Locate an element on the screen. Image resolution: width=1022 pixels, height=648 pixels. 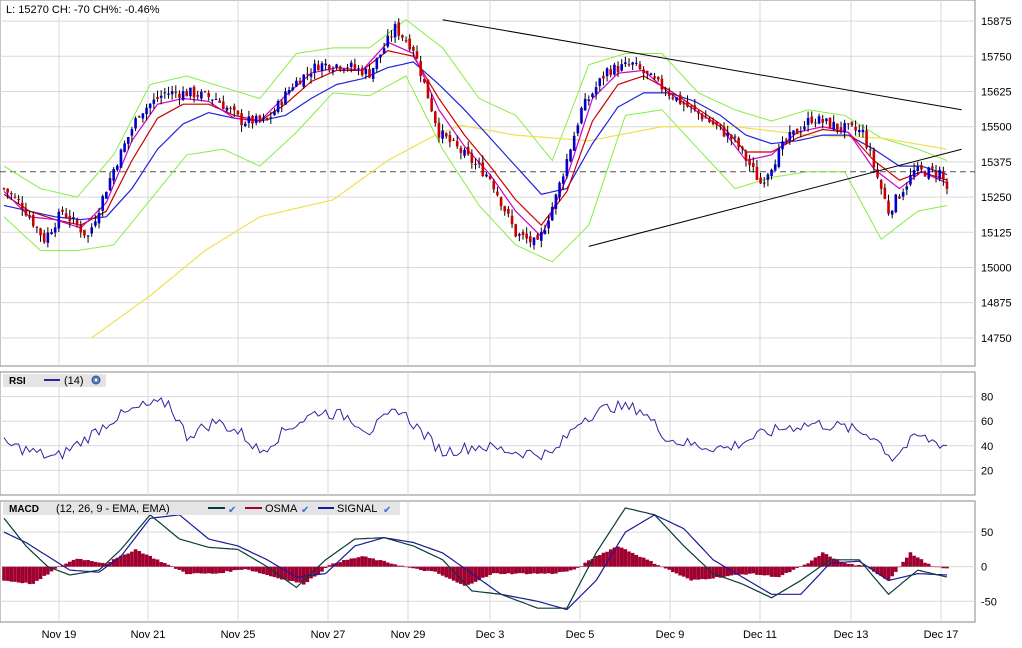
quote-text: L: 15270 CH: -70 CH%: -0.46% is located at coordinates (83, 10).